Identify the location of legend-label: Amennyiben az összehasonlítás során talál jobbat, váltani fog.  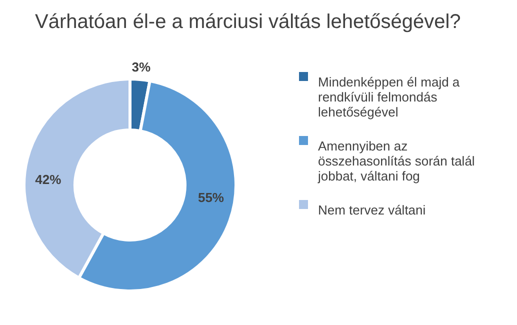
(396, 161).